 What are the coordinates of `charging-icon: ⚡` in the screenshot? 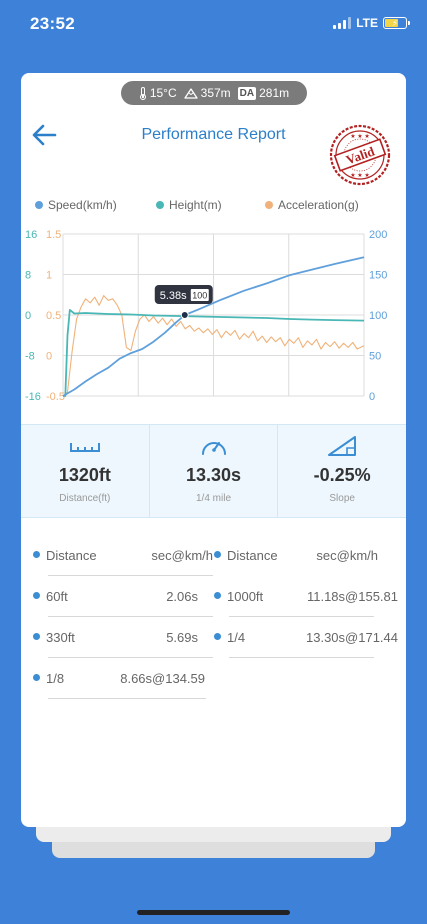 It's located at (395, 22).